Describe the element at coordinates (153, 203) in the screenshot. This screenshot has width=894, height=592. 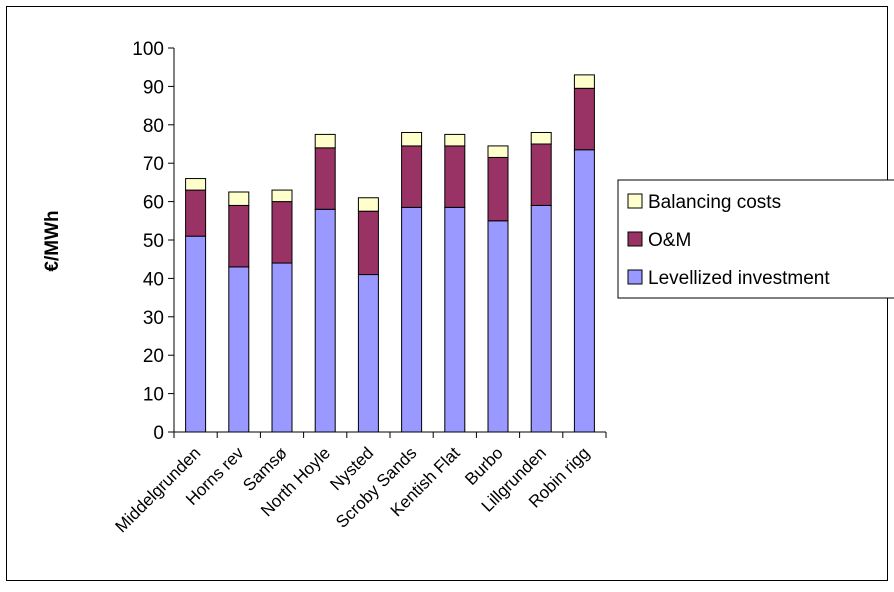
I see `y-tick-label: 60` at that location.